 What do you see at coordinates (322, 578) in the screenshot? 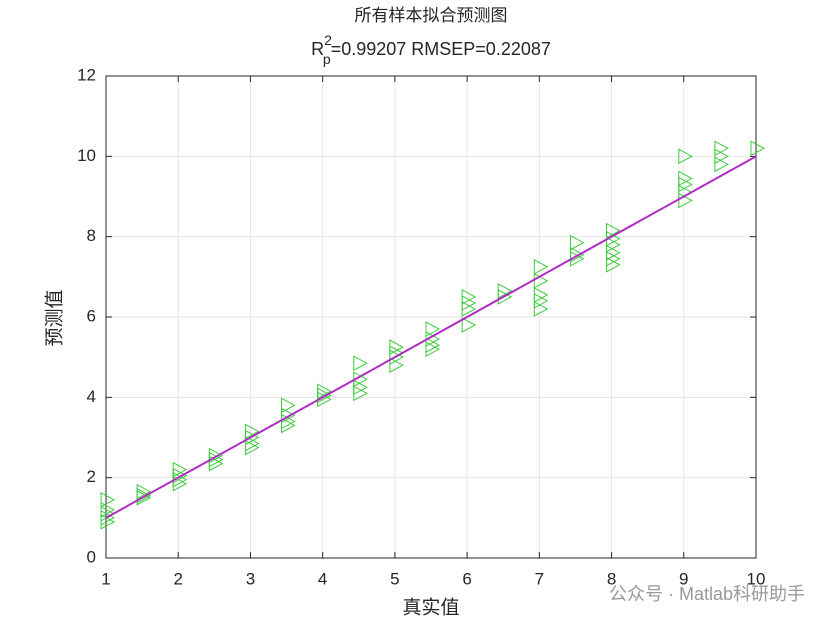
I see `x-tick-label: 4` at bounding box center [322, 578].